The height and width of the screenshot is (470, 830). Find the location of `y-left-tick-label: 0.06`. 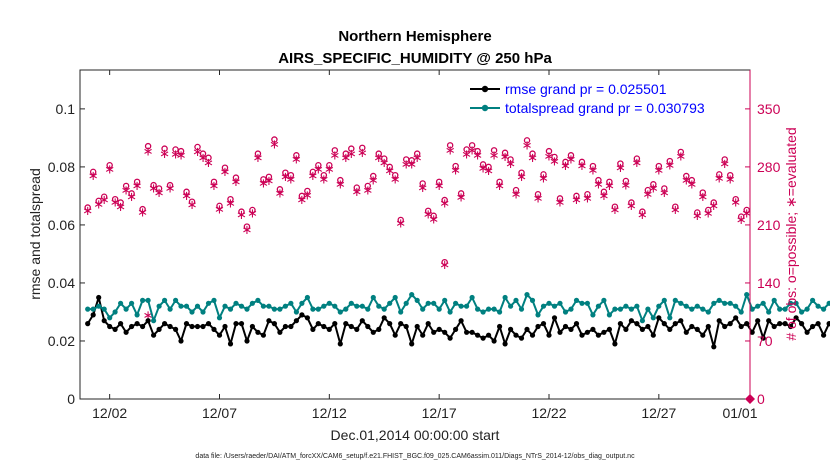

y-left-tick-label: 0.06 is located at coordinates (61, 225).